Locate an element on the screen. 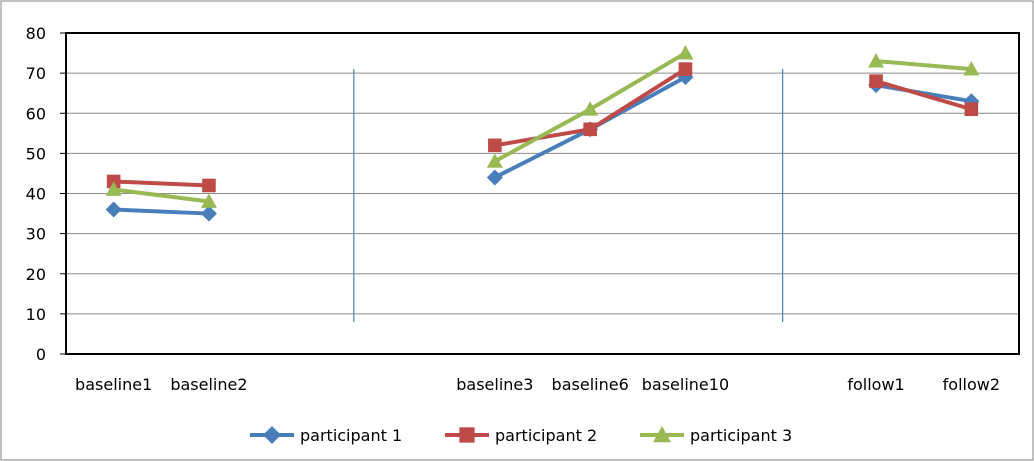 This screenshot has height=461, width=1034. y-tick-label: 60 is located at coordinates (36, 113).